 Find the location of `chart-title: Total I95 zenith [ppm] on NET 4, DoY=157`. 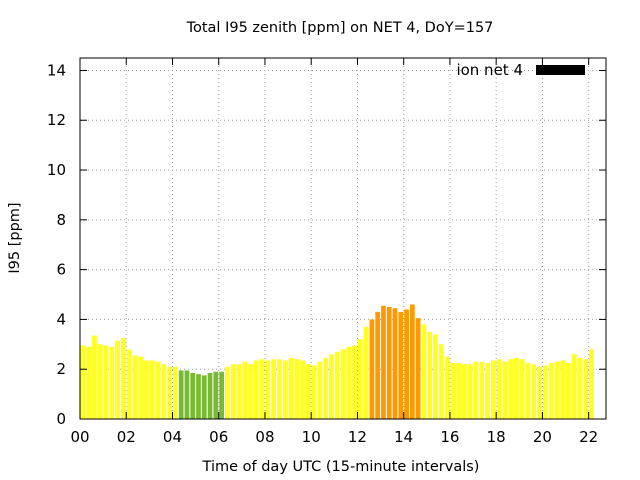

chart-title: Total I95 zenith [ppm] on NET 4, DoY=157 is located at coordinates (340, 28).